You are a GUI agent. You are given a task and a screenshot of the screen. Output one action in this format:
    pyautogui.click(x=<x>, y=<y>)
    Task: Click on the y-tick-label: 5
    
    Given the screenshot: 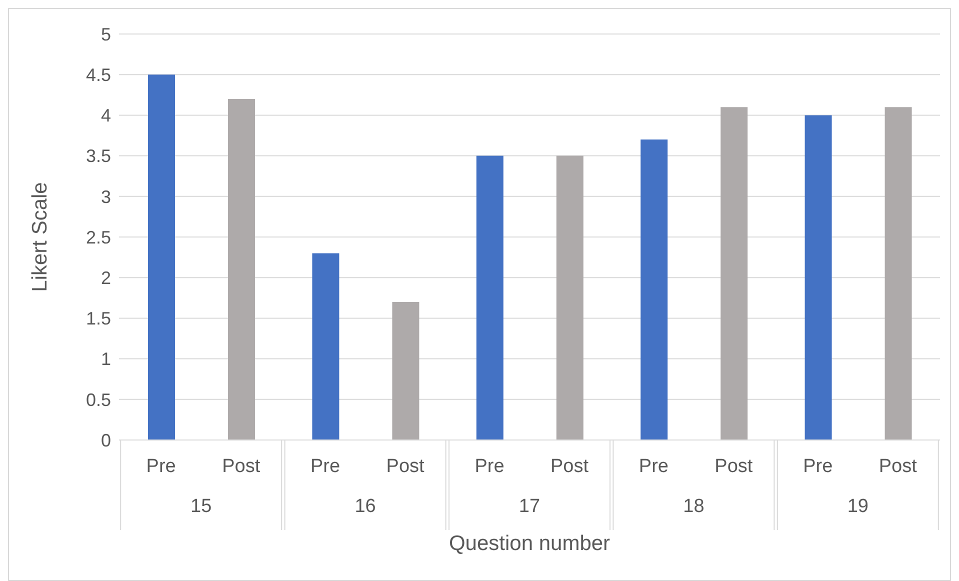 What is the action you would take?
    pyautogui.click(x=105, y=34)
    